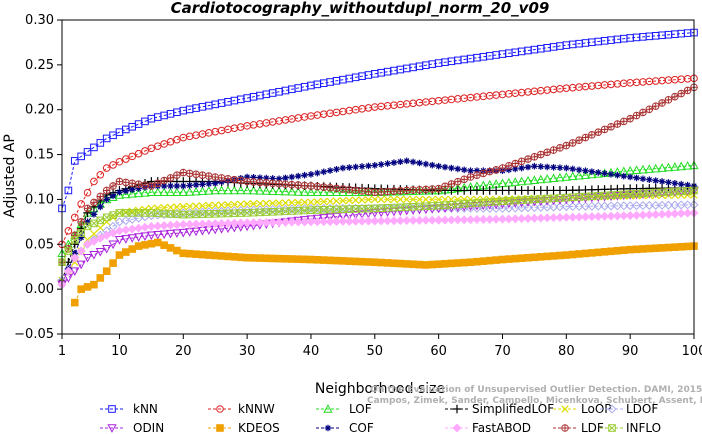 The width and height of the screenshot is (702, 434). What do you see at coordinates (360, 409) in the screenshot?
I see `legend-label: LOF` at bounding box center [360, 409].